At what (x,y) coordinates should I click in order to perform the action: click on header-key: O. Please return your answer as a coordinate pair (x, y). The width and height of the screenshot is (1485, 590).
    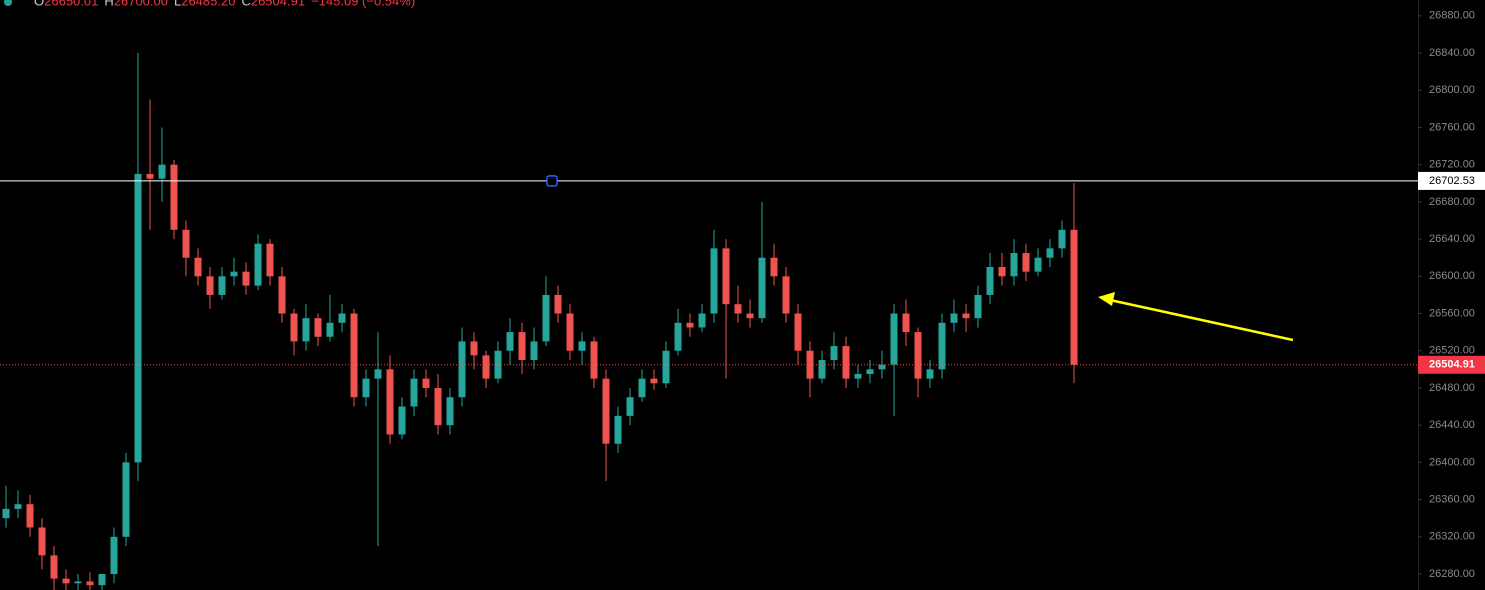
    Looking at the image, I should click on (39, 4).